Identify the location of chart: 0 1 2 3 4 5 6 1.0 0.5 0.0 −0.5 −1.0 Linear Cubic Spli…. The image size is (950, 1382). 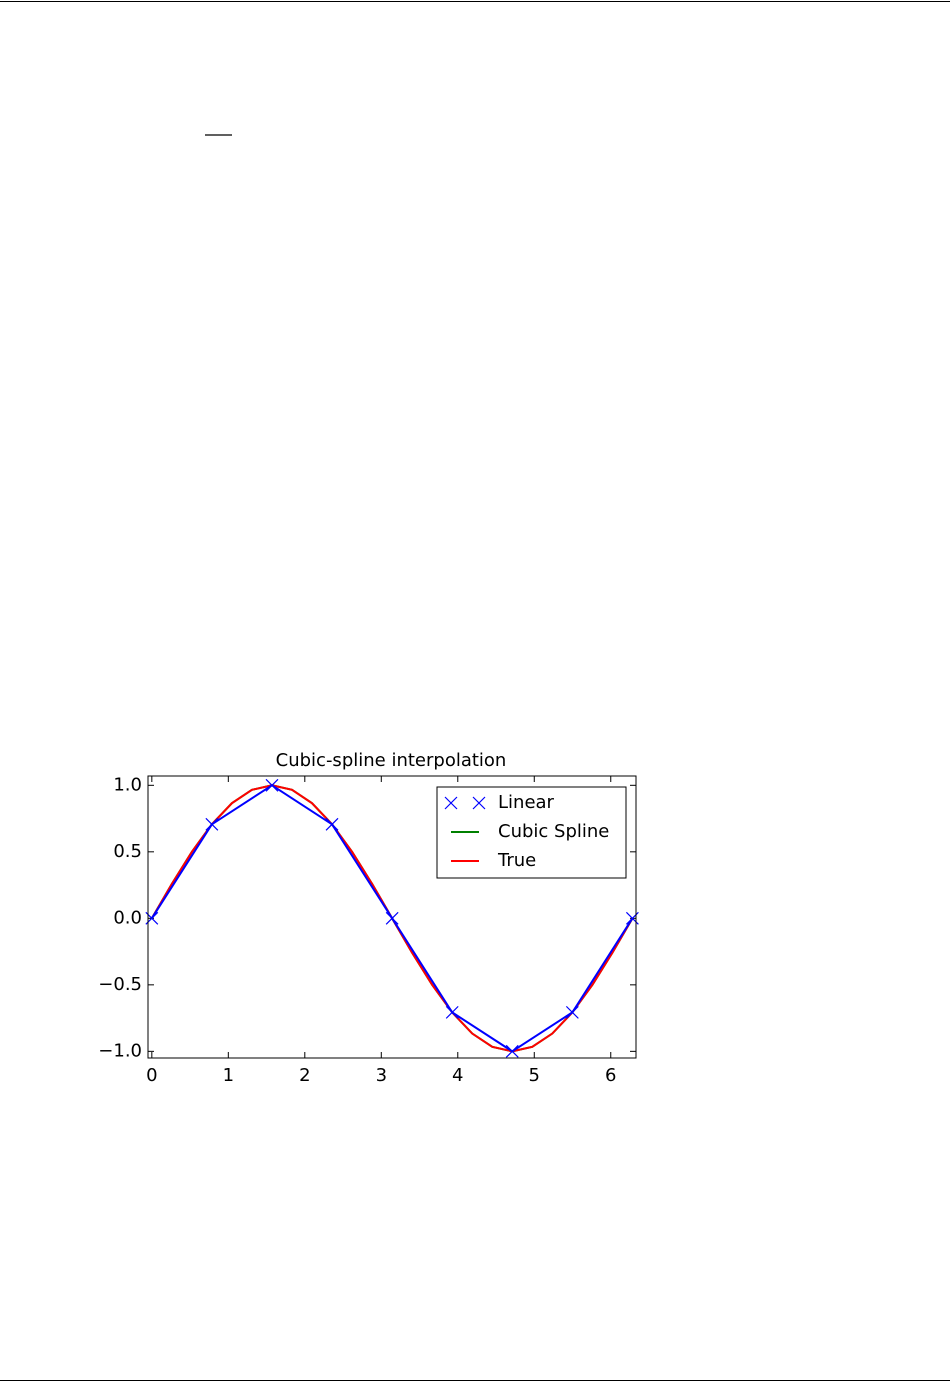
(368, 930).